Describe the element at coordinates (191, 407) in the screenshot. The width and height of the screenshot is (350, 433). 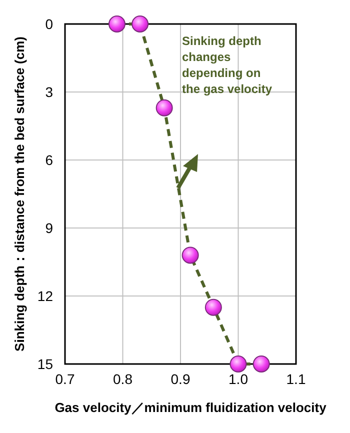
I see `x-axis-title: Gas velocity／minimum fluidization velocity` at that location.